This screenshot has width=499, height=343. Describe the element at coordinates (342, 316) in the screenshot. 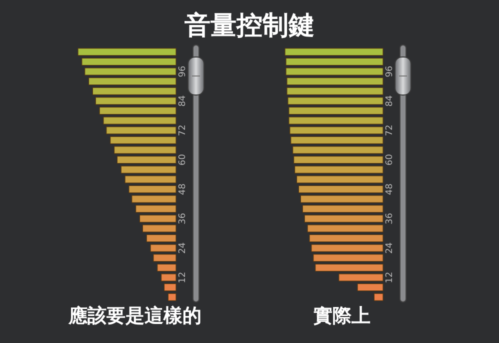

I see `x-axis-title: 實際上` at that location.